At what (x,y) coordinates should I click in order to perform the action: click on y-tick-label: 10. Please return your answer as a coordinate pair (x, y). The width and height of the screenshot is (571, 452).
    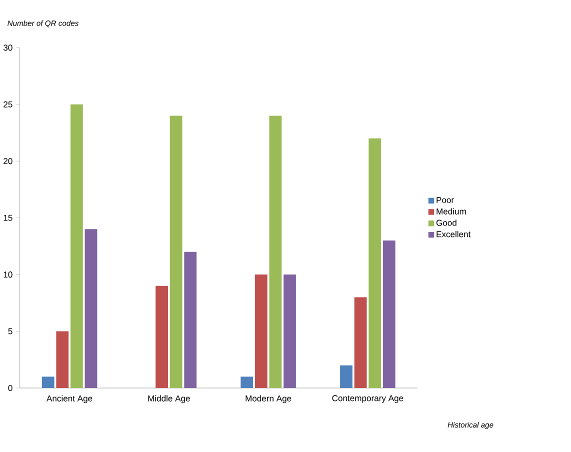
    Looking at the image, I should click on (8, 275).